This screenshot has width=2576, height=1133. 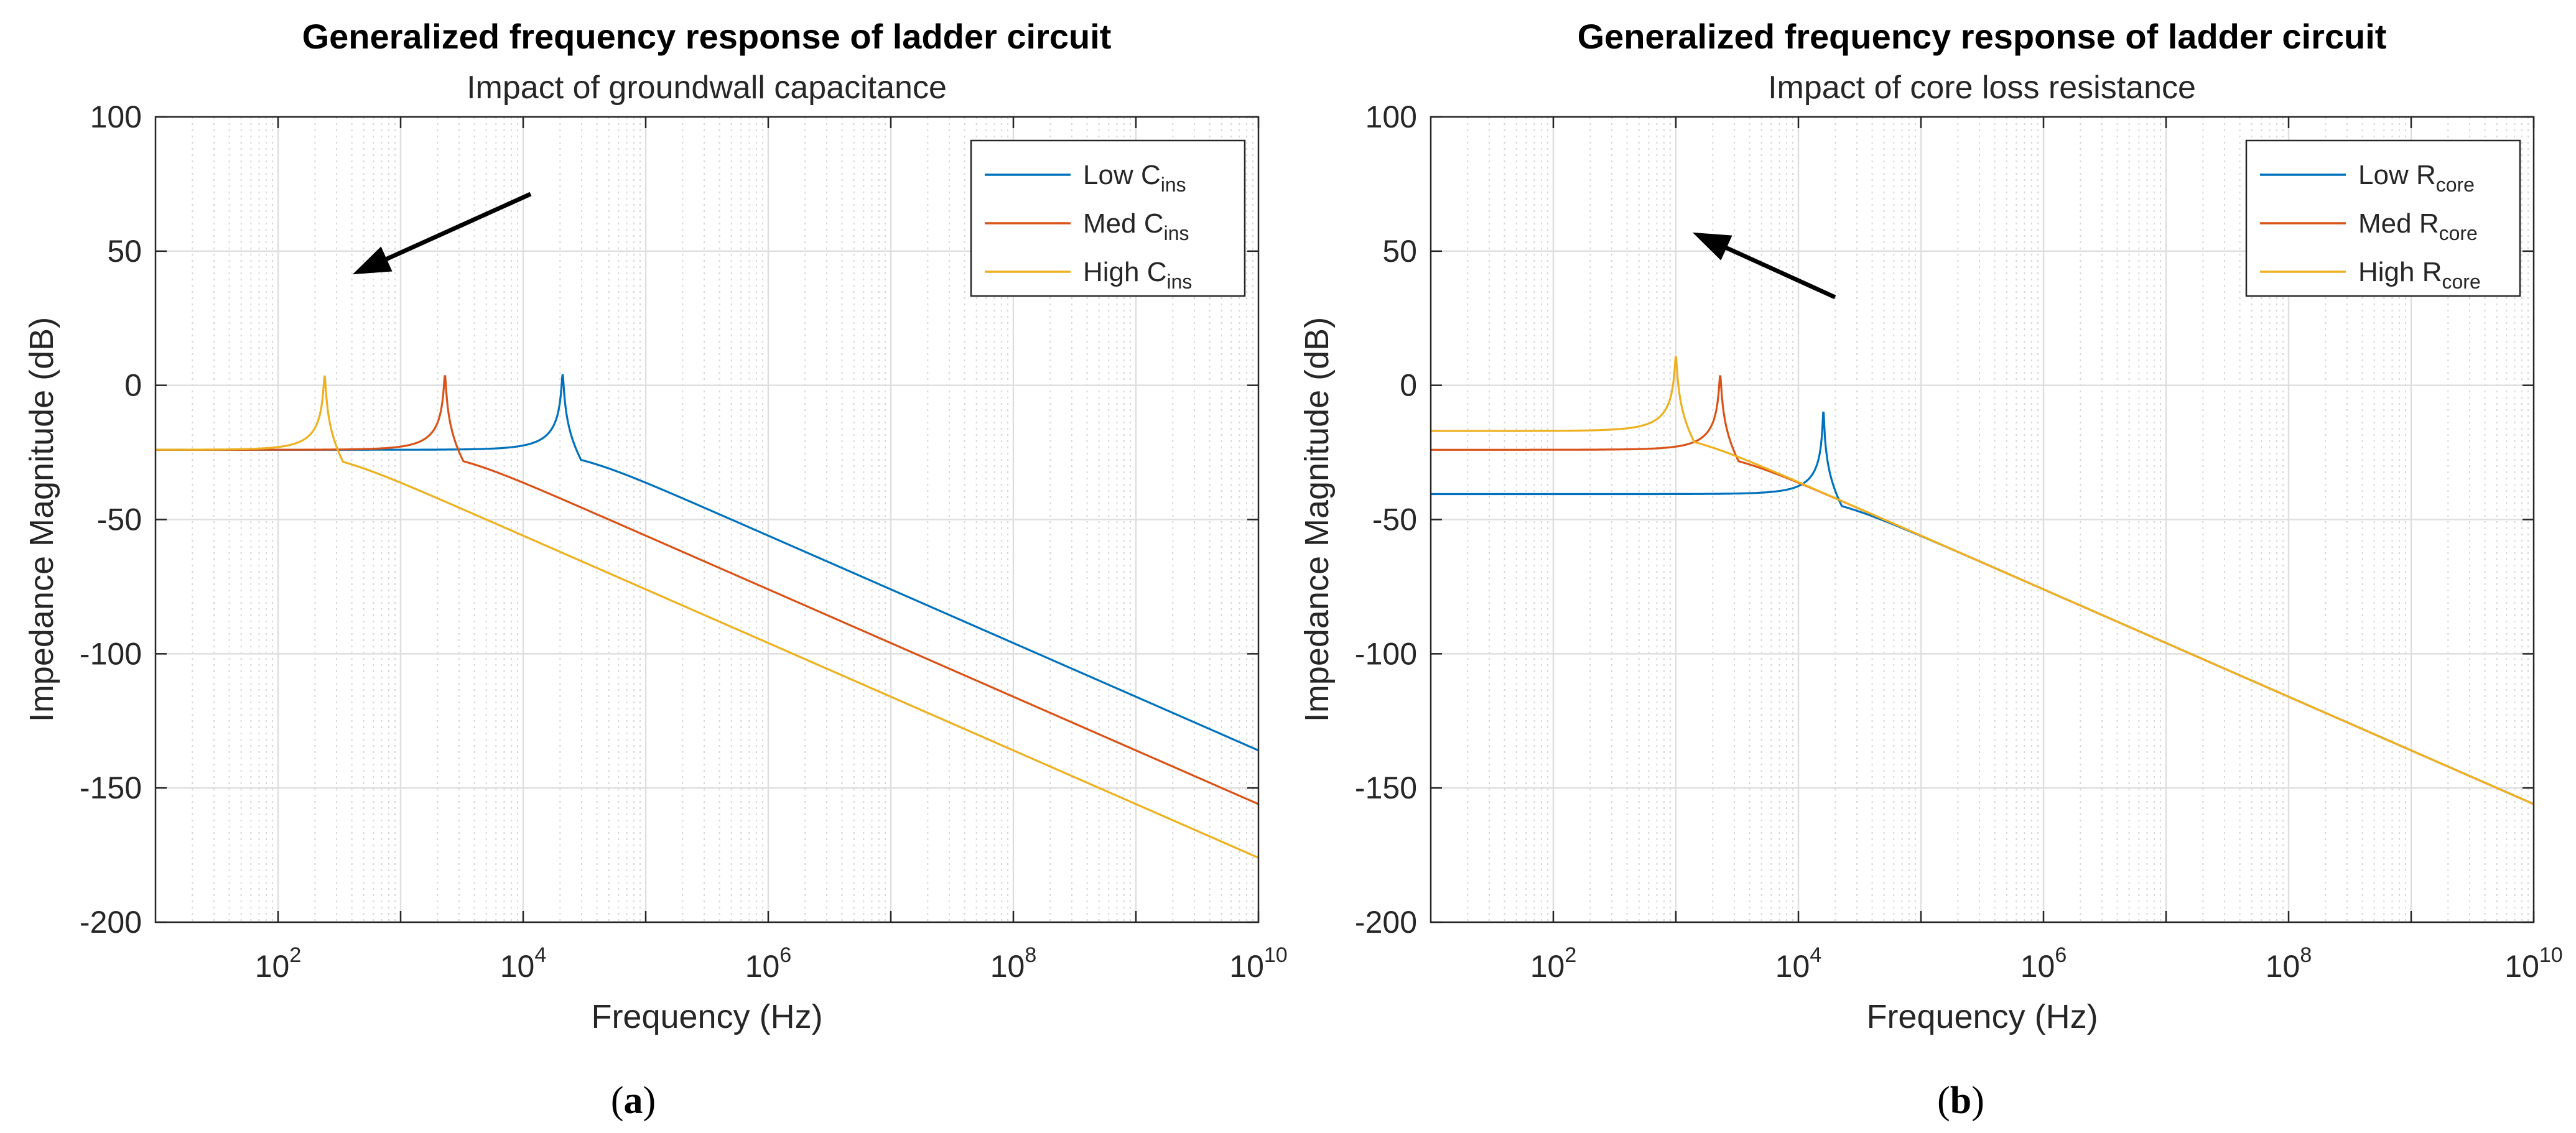 What do you see at coordinates (707, 88) in the screenshot?
I see `chart-subtitle: Impact of groundwall capacitance` at bounding box center [707, 88].